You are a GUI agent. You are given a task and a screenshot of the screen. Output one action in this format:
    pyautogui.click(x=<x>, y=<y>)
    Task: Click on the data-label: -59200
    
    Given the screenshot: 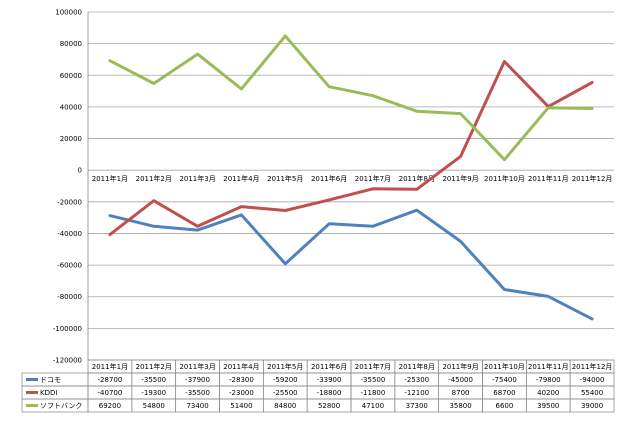 What is the action you would take?
    pyautogui.click(x=285, y=380)
    